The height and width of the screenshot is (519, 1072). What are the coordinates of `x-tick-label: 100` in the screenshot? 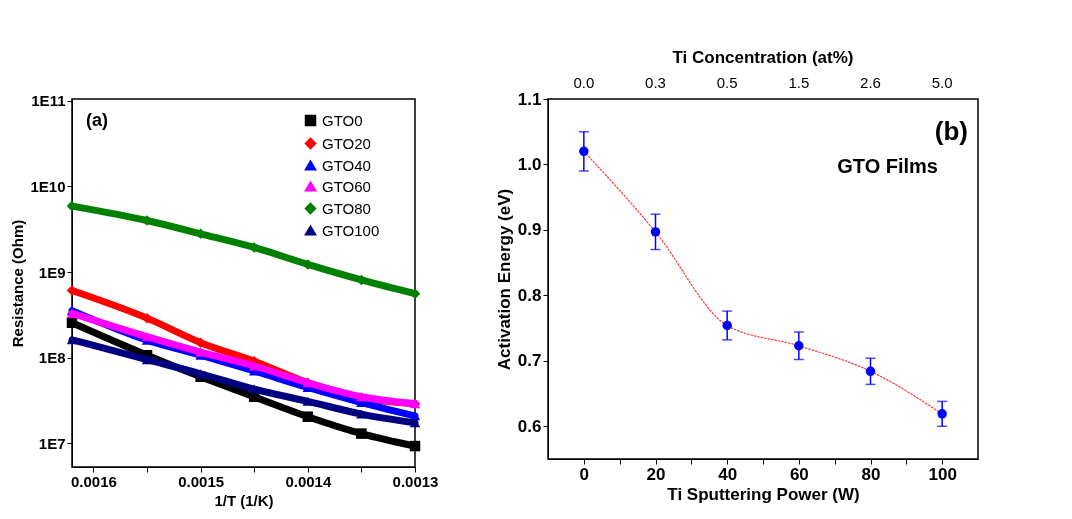 It's located at (942, 474).